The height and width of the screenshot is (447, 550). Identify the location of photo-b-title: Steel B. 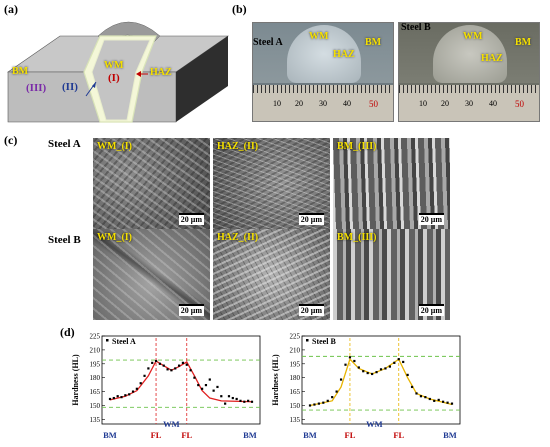
(416, 27).